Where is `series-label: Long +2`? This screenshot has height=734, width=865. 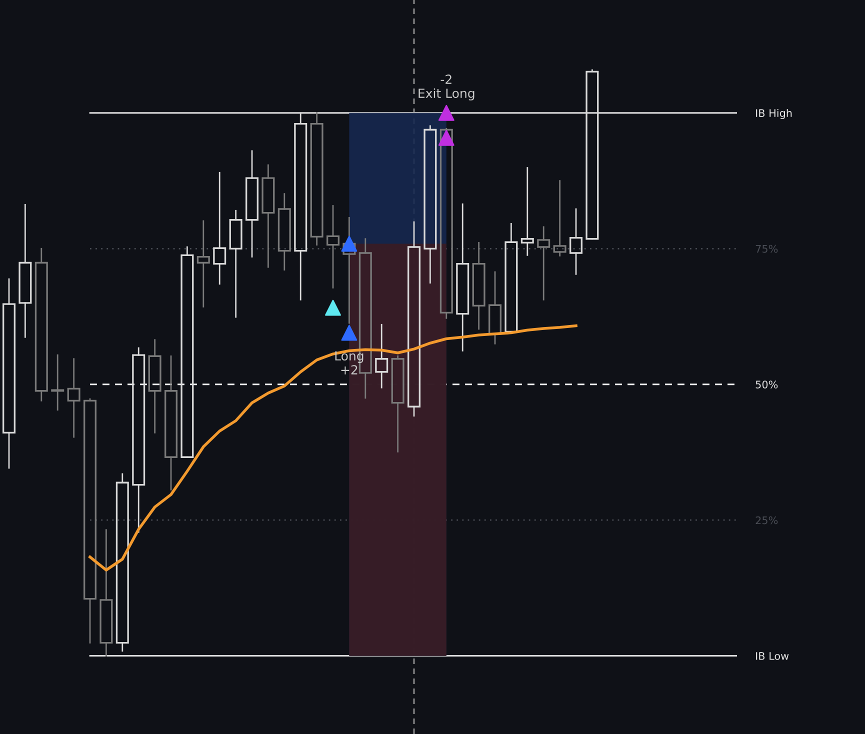 series-label: Long +2 is located at coordinates (349, 362).